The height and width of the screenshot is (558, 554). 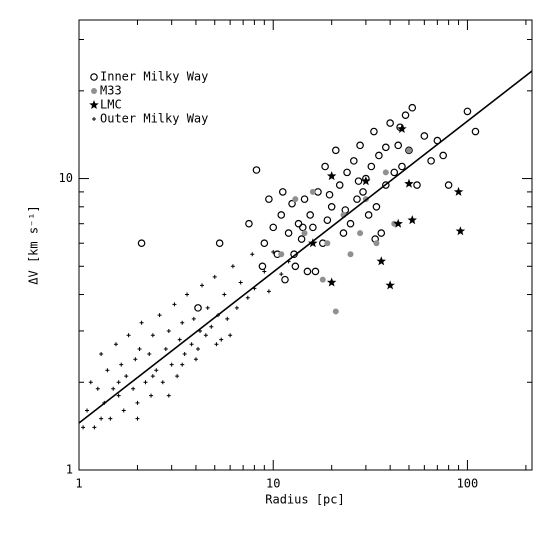 What do you see at coordinates (154, 119) in the screenshot?
I see `legend-label: Outer Milky Way` at bounding box center [154, 119].